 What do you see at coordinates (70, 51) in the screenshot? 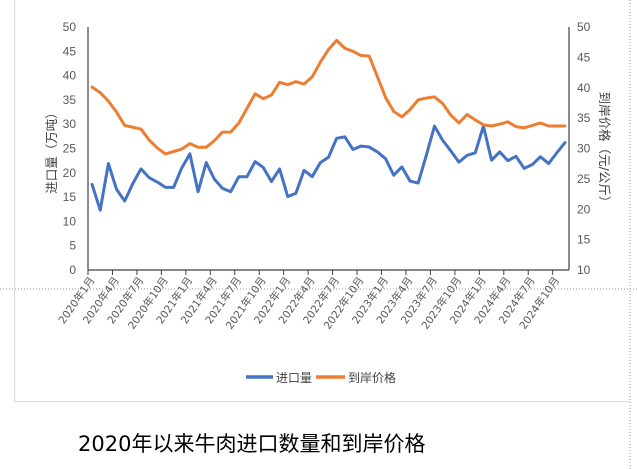
I see `left-tick-label: 45` at bounding box center [70, 51].